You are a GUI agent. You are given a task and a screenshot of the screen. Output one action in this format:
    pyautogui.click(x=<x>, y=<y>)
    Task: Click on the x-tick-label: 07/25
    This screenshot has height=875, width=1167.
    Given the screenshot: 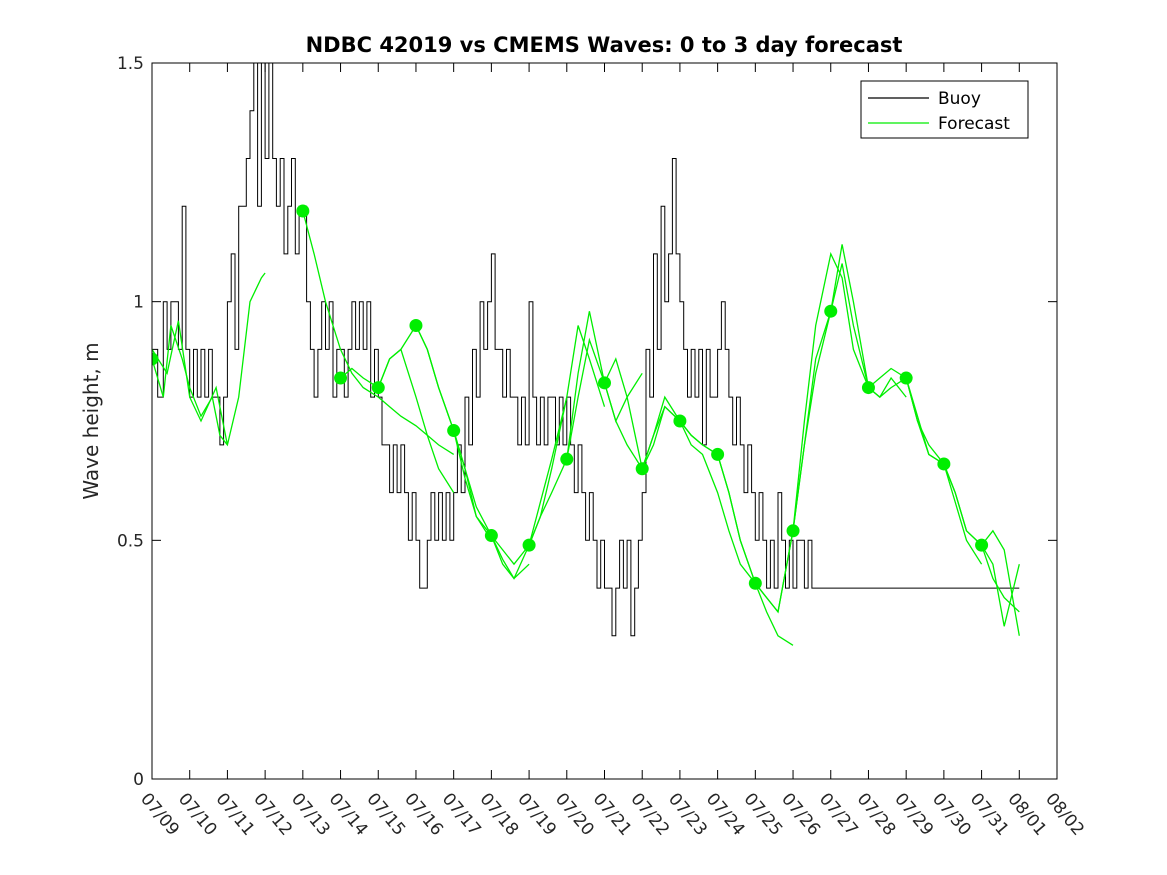 What is the action you would take?
    pyautogui.click(x=763, y=814)
    